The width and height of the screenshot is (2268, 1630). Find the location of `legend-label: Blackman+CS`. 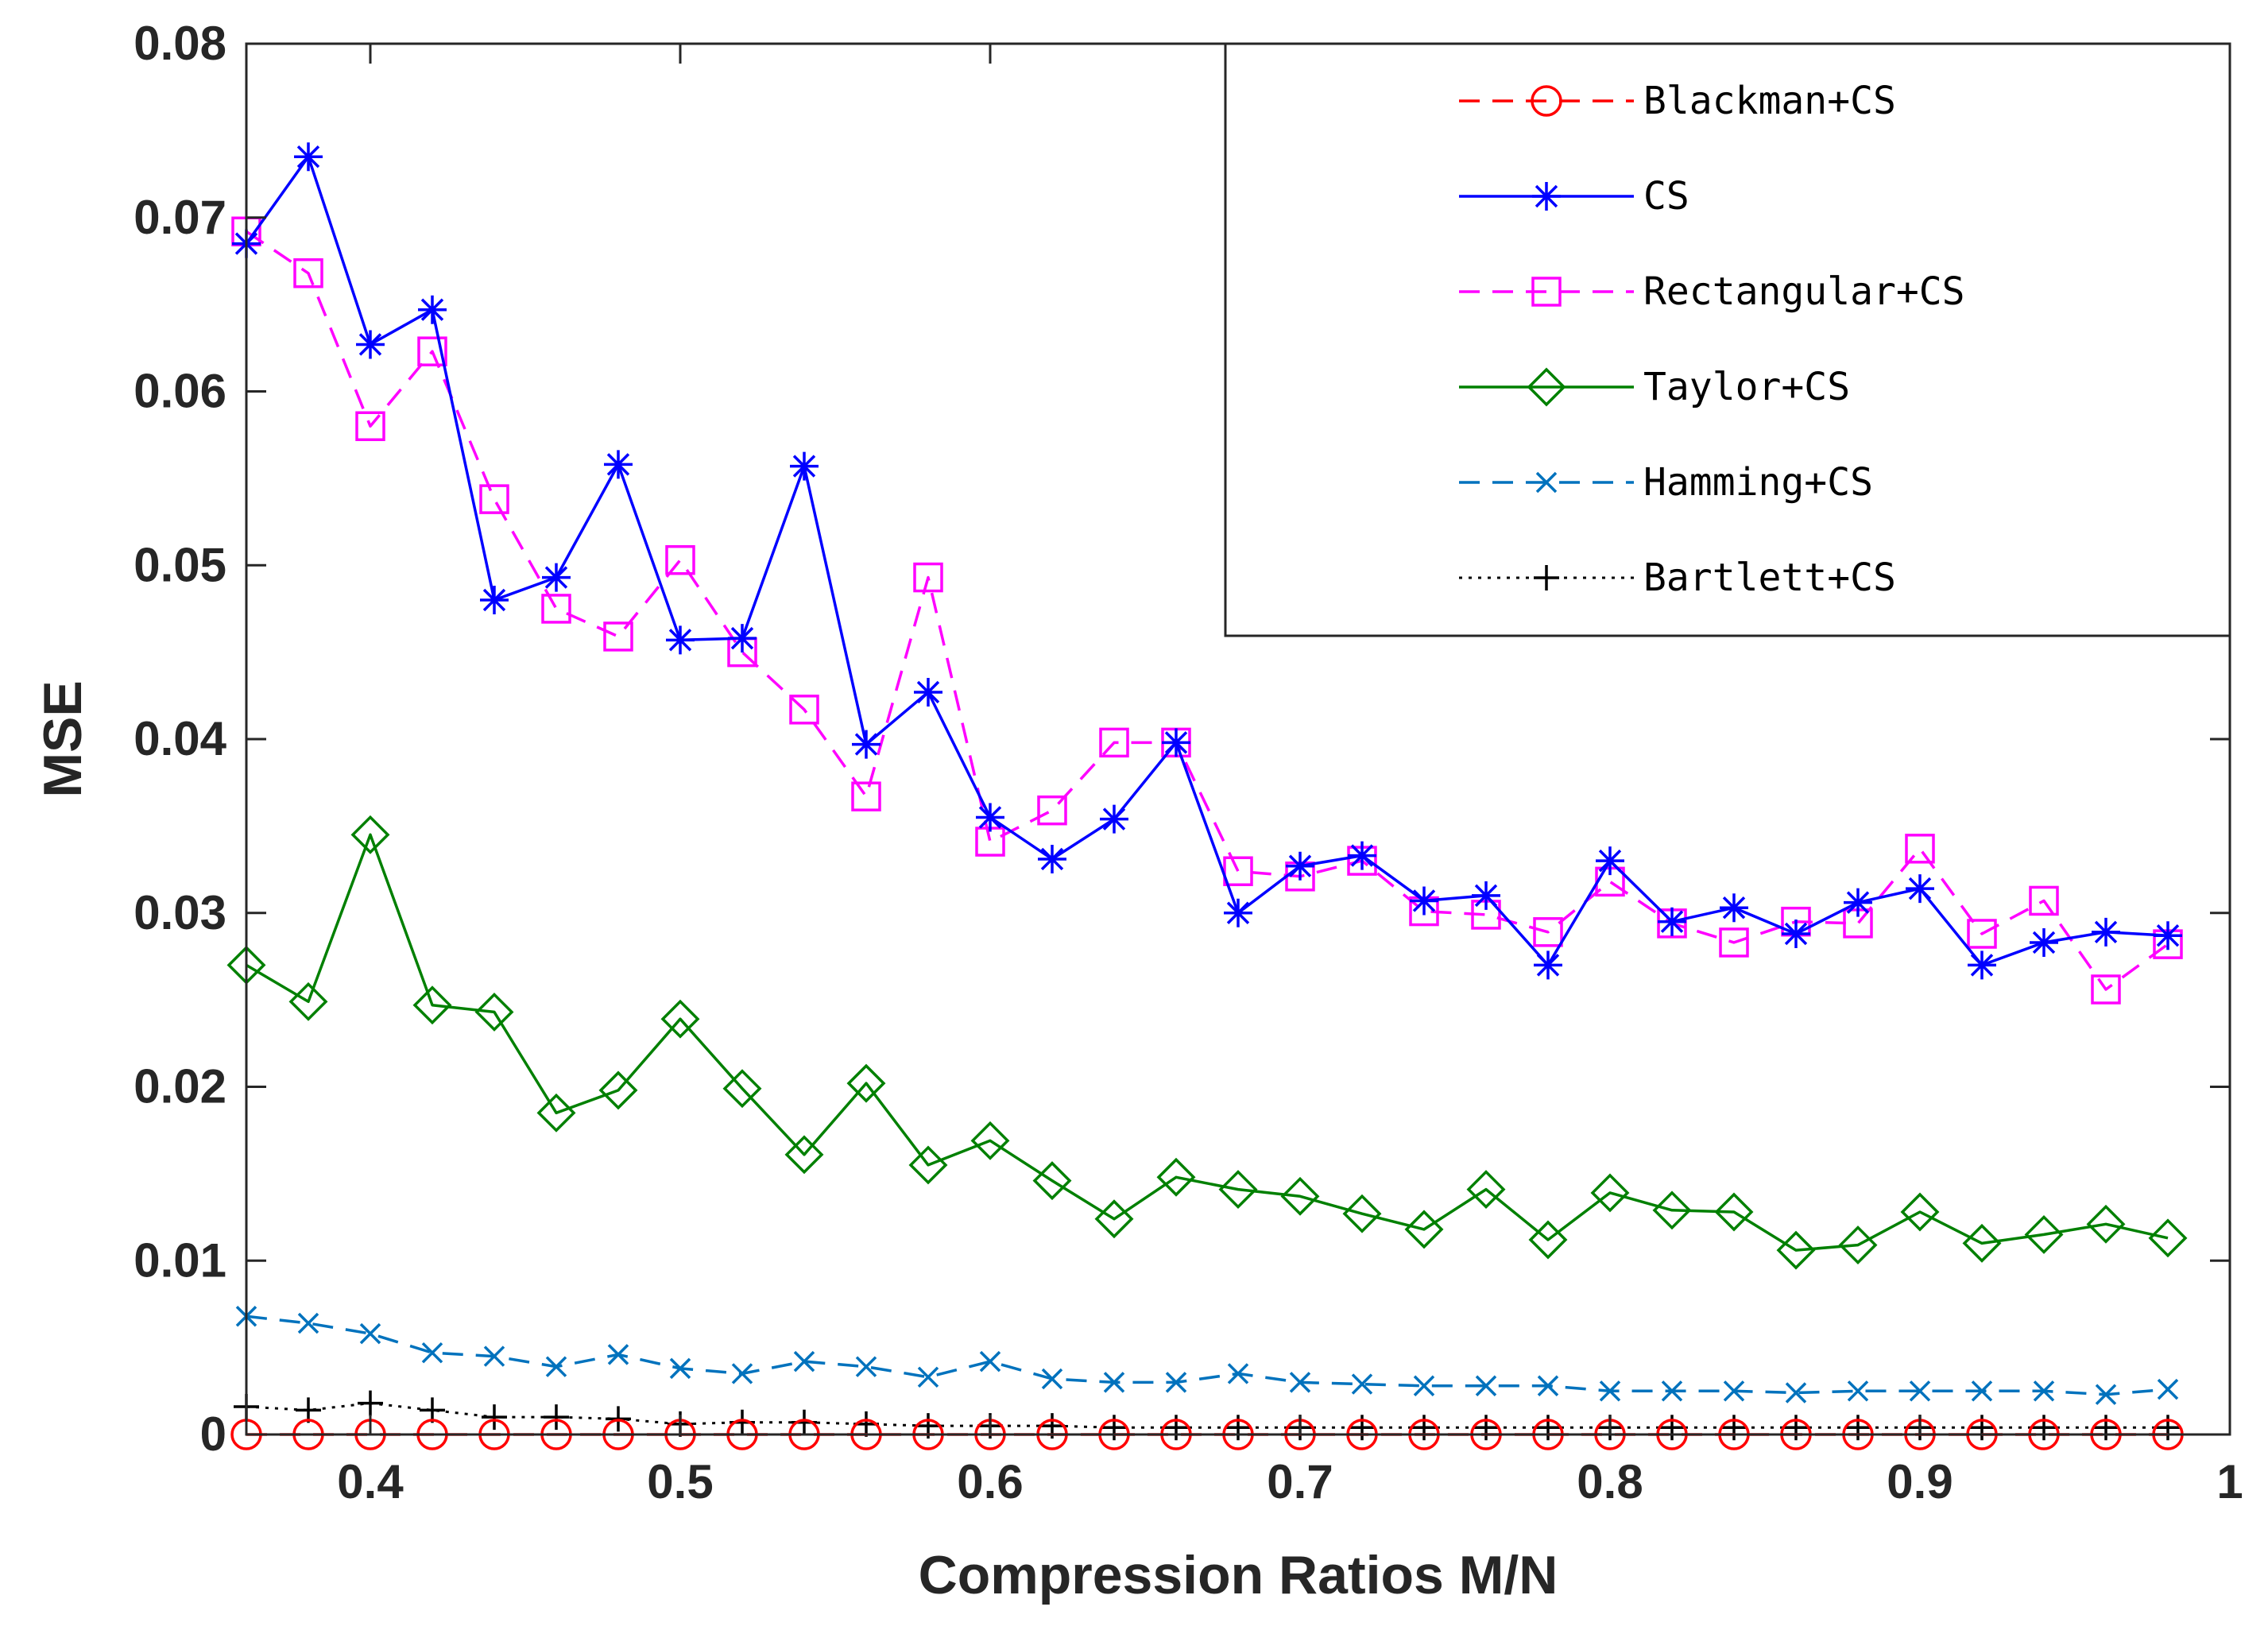

legend-label: Blackman+CS is located at coordinates (1769, 101).